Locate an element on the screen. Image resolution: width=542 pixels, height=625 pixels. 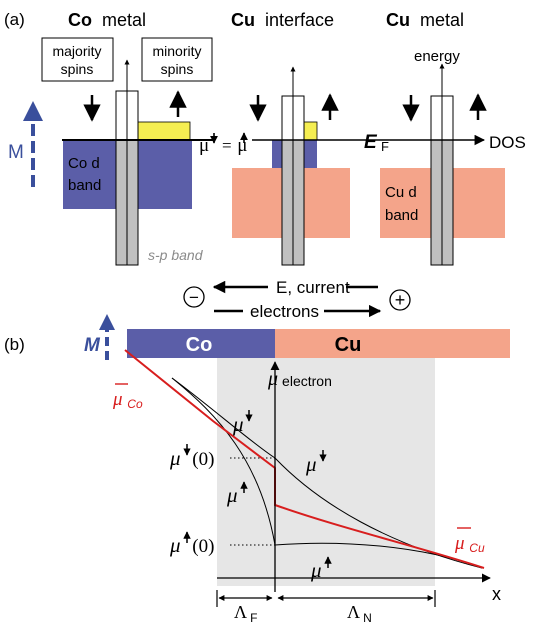
mu-down-zero-label: μ (0) is located at coordinates (191, 458).